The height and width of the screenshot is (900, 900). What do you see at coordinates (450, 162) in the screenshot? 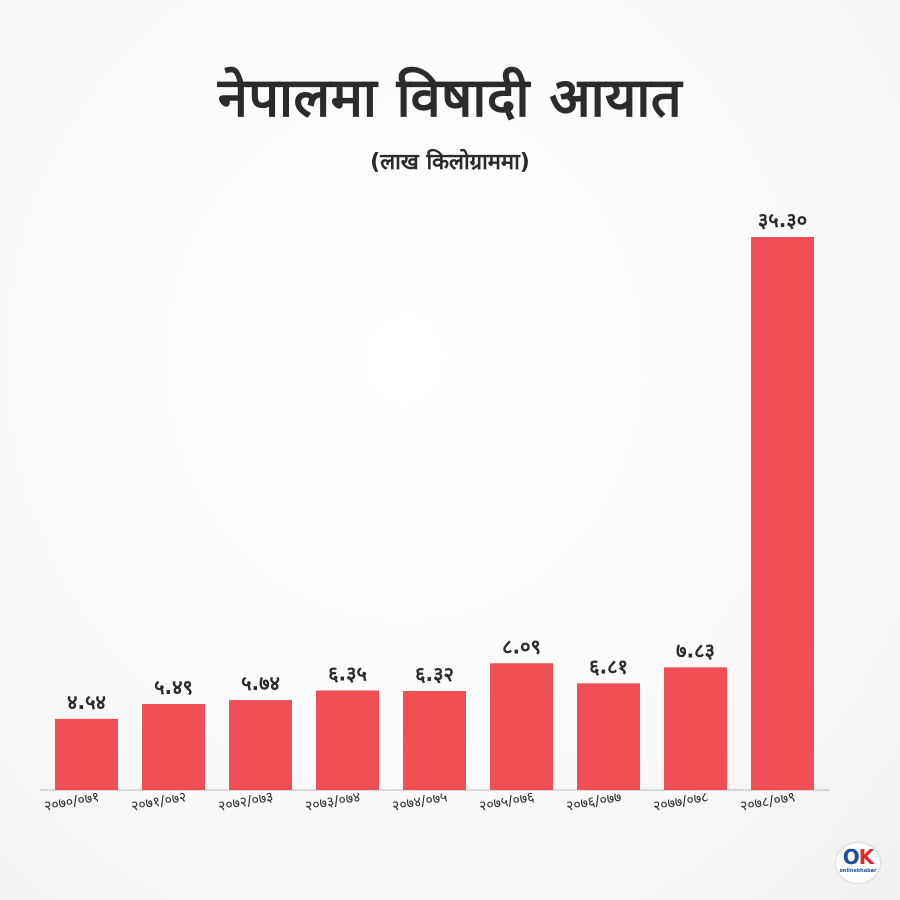
I see `chart-subtitle: (लाख किलोग्राममा)` at bounding box center [450, 162].